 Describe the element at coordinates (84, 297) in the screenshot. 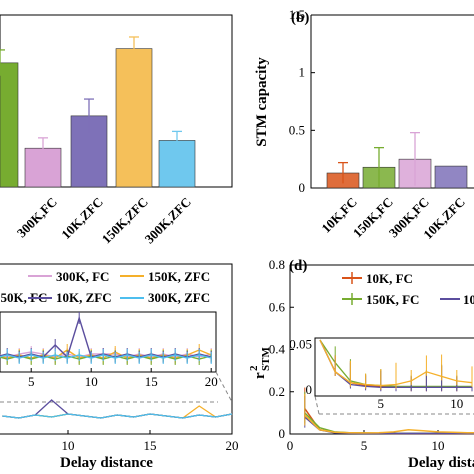

I see `legend-label-10k-zfc: 10K, ZFC` at that location.